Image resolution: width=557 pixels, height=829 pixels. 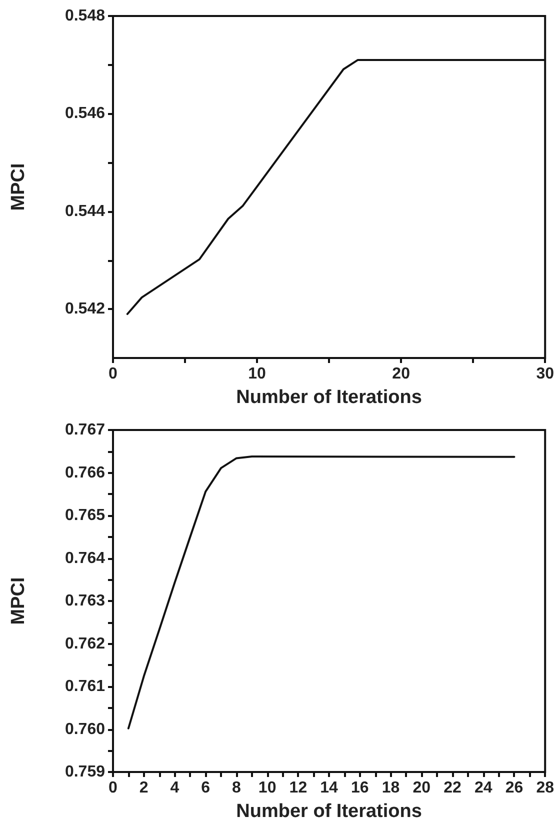 I want to click on y-tick-label: 0.542, so click(x=85, y=309).